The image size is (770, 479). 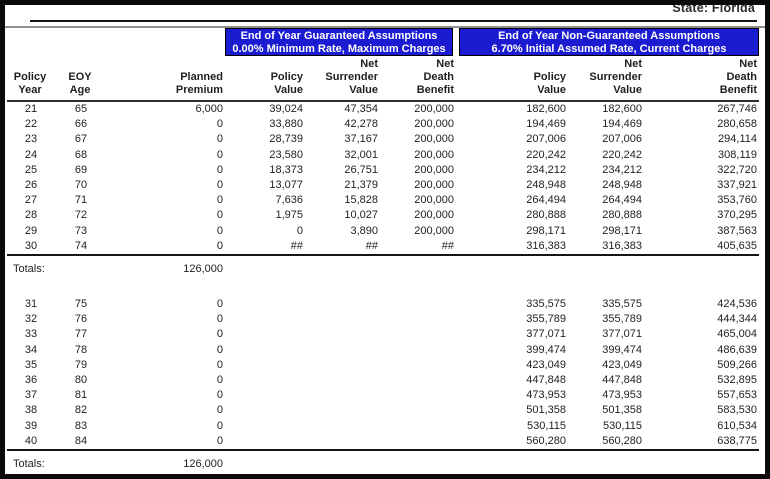 I want to click on cell: 70, so click(x=81, y=185).